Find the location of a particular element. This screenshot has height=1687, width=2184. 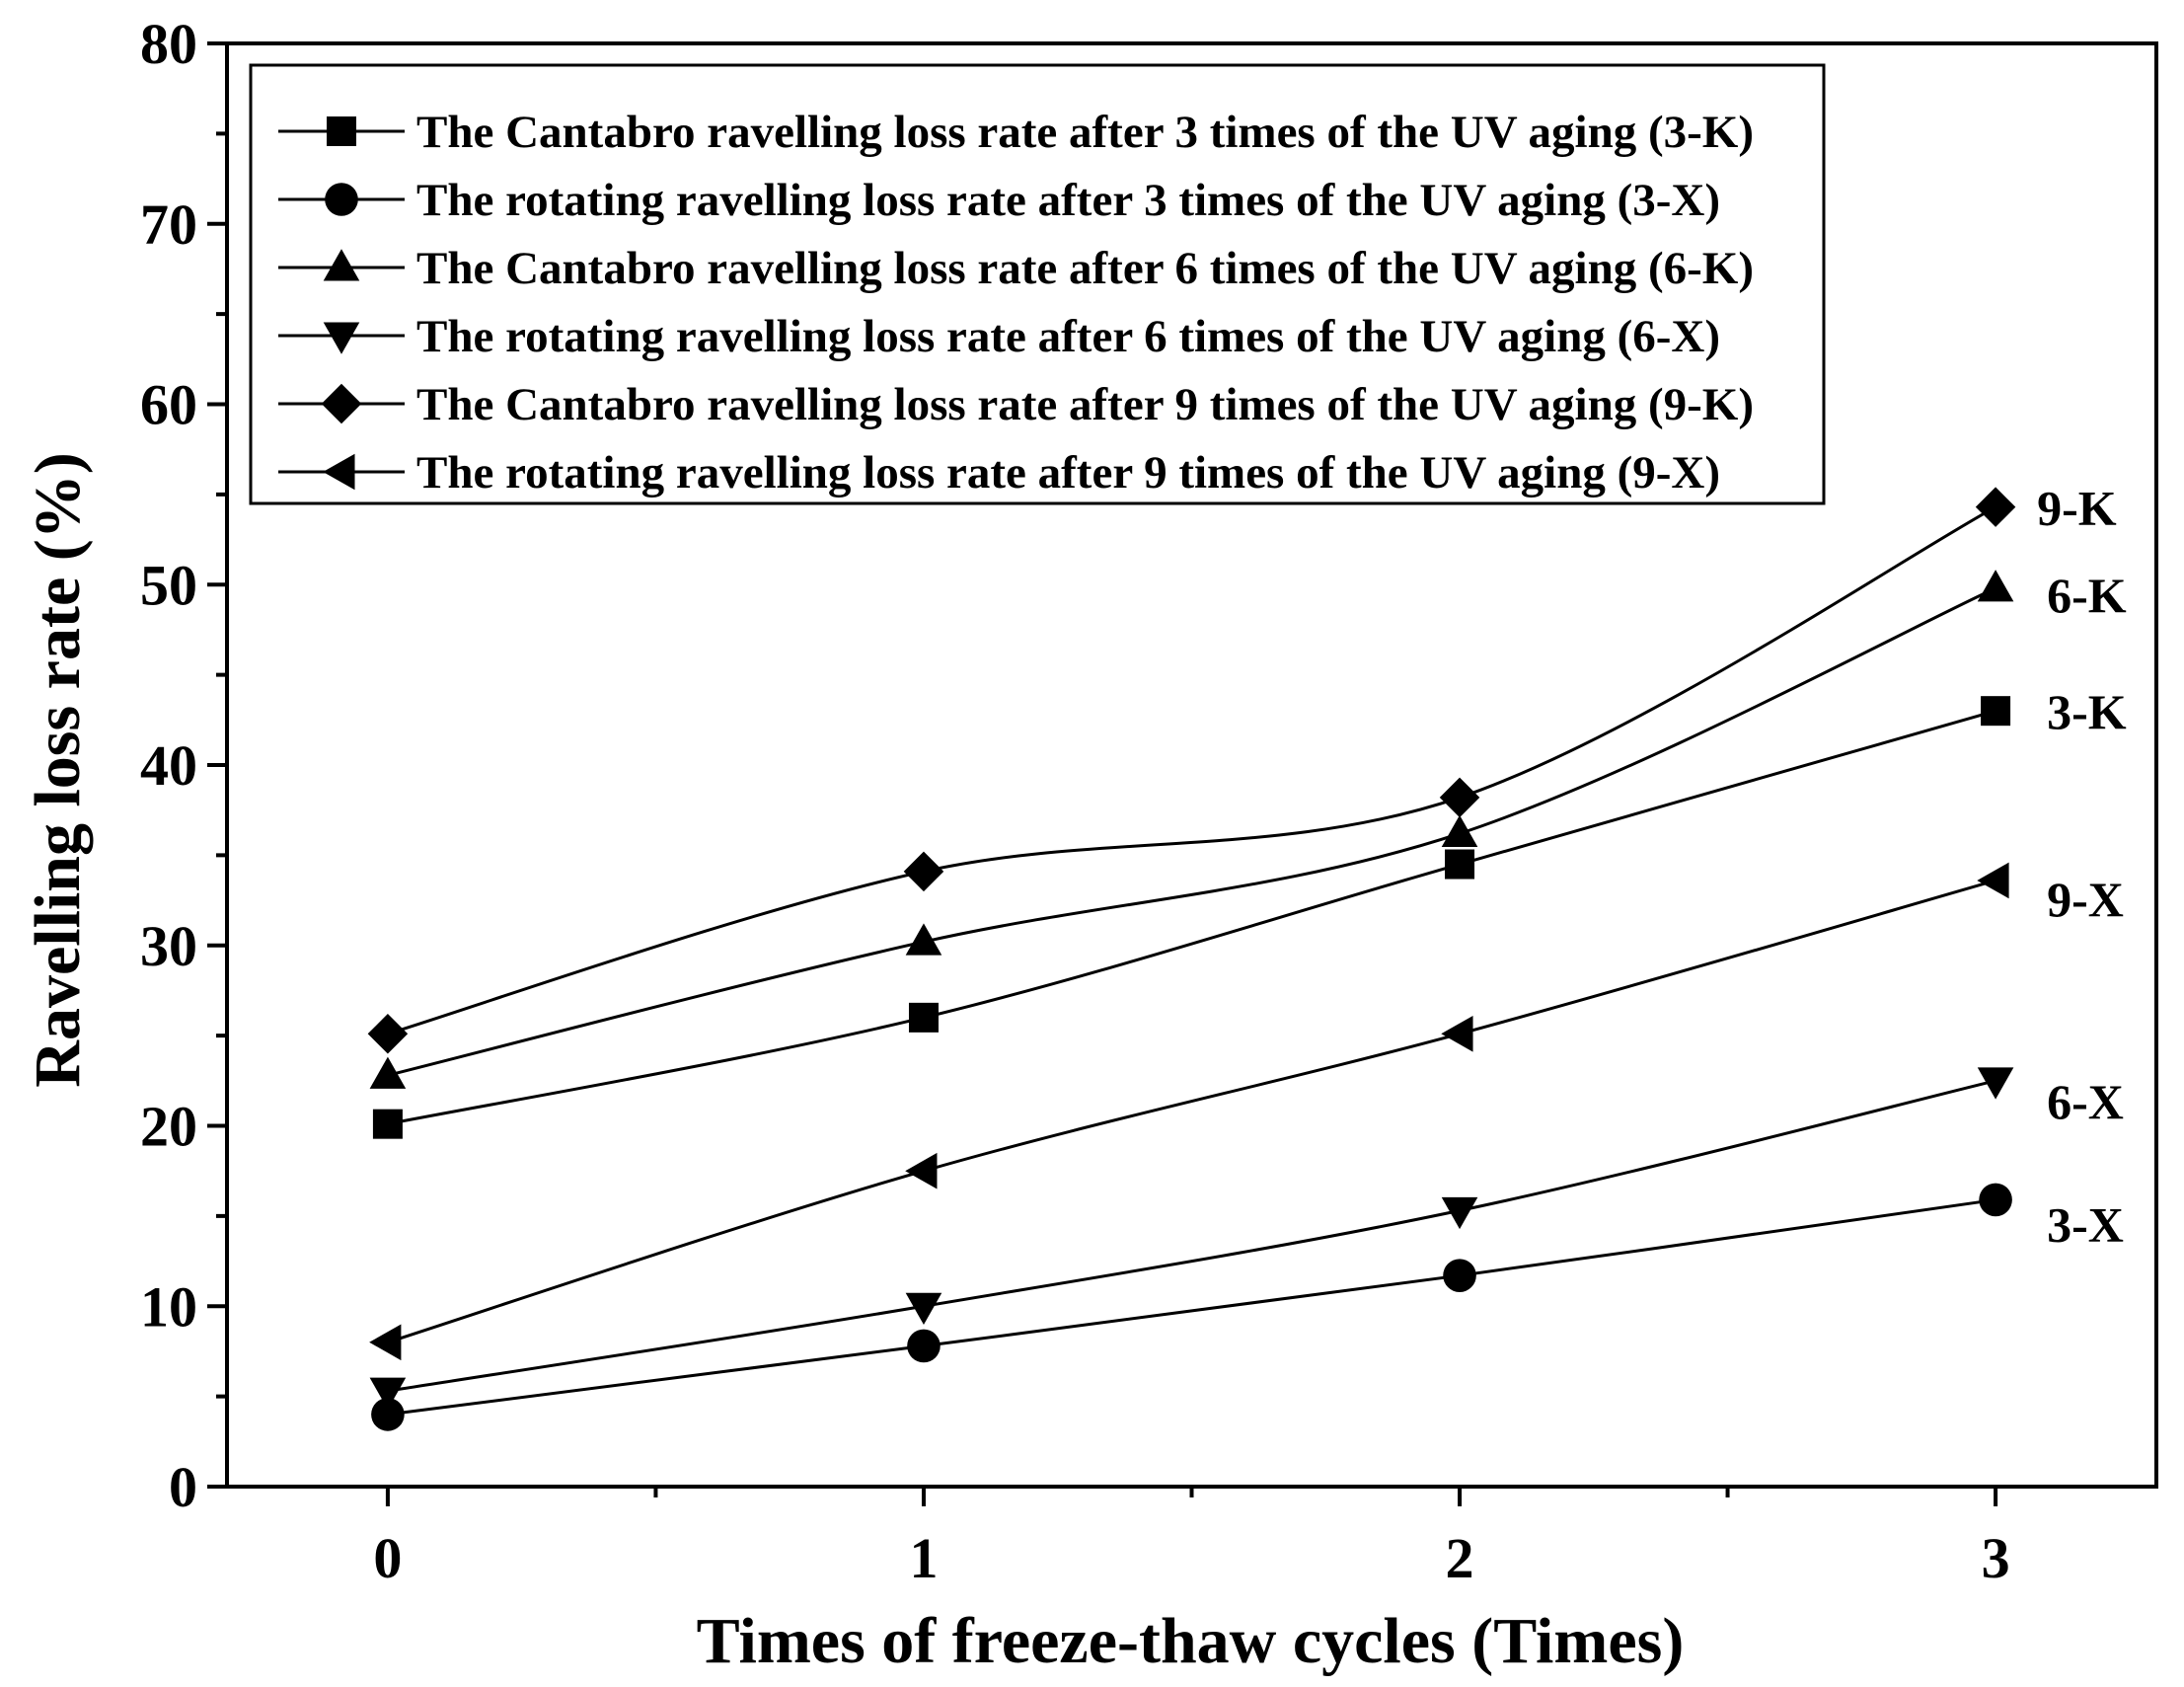

x-axis-title: Times of freeze-thaw cycles (Times) is located at coordinates (1191, 1641).